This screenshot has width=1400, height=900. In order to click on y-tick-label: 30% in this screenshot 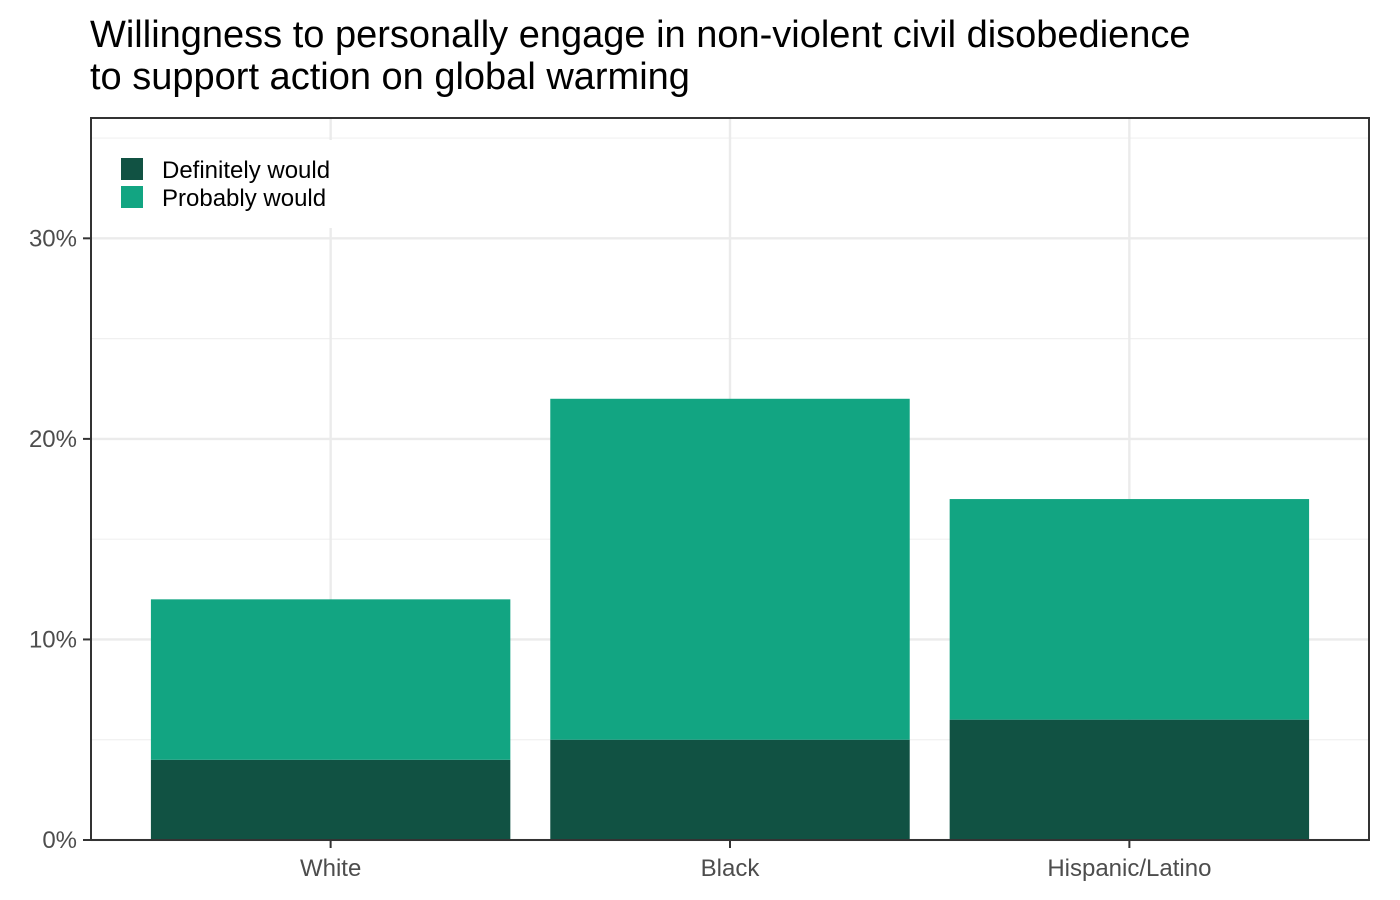, I will do `click(53, 238)`.